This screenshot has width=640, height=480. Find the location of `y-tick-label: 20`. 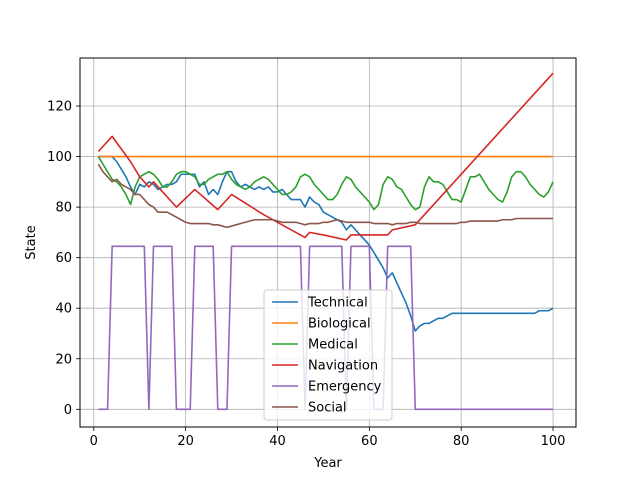

y-tick-label: 20 is located at coordinates (63, 359).